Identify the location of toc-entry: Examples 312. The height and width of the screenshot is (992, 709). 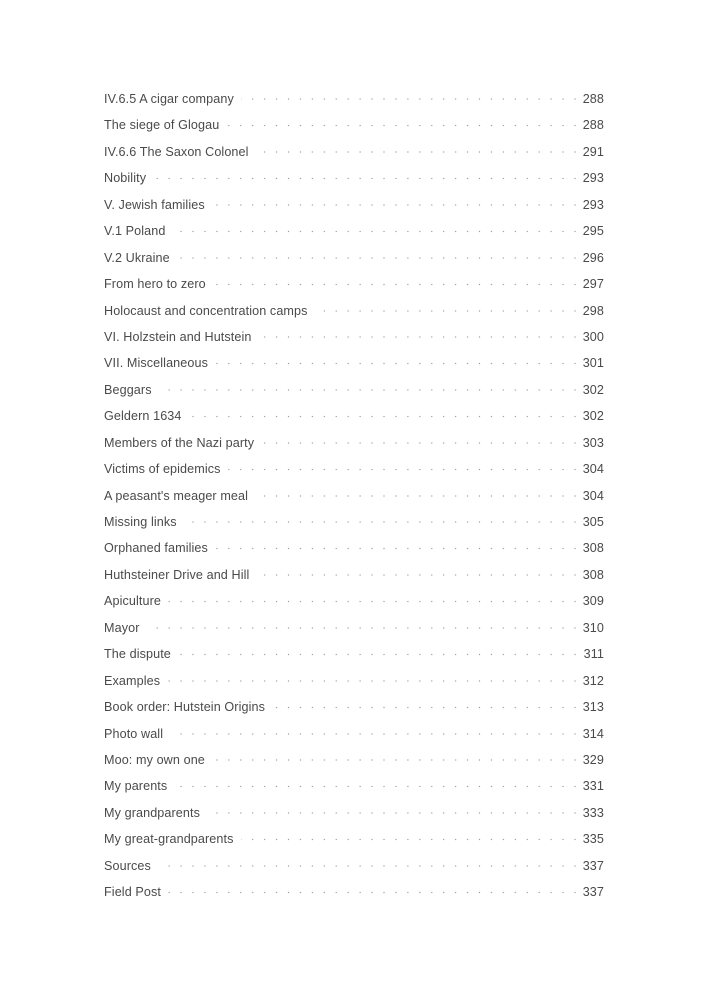
(354, 681).